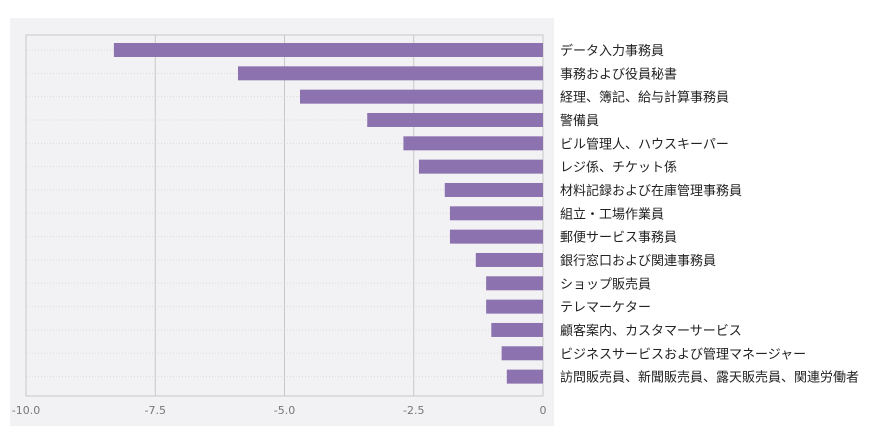  Describe the element at coordinates (618, 74) in the screenshot. I see `category-label: 事務および役員秘書` at that location.